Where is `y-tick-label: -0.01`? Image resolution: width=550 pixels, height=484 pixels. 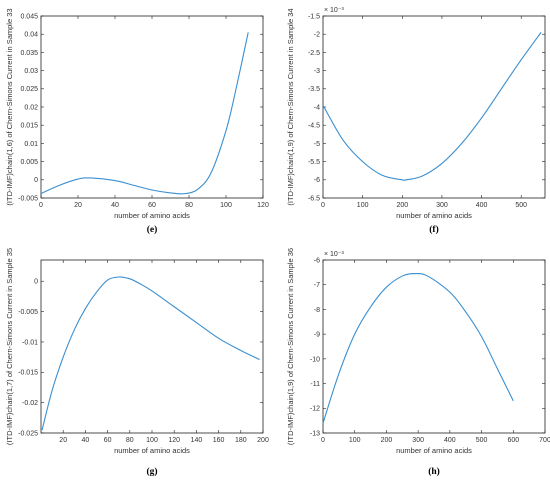 y-tick-label: -0.01 is located at coordinates (30, 342).